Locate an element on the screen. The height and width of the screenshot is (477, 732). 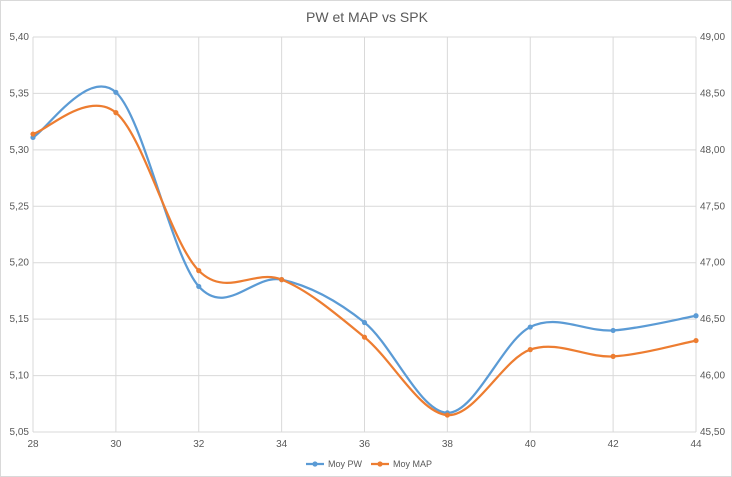
legend-label: Moy PW is located at coordinates (345, 464).